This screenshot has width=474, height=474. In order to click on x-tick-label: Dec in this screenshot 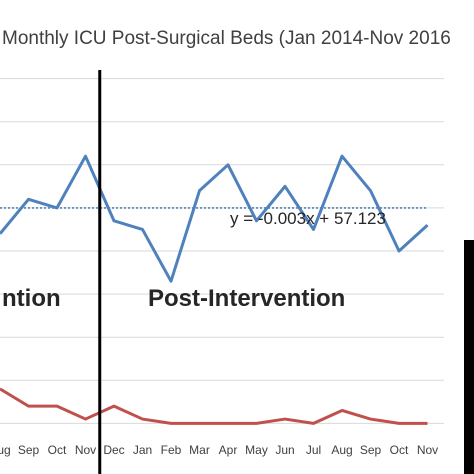, I will do `click(113, 450)`.